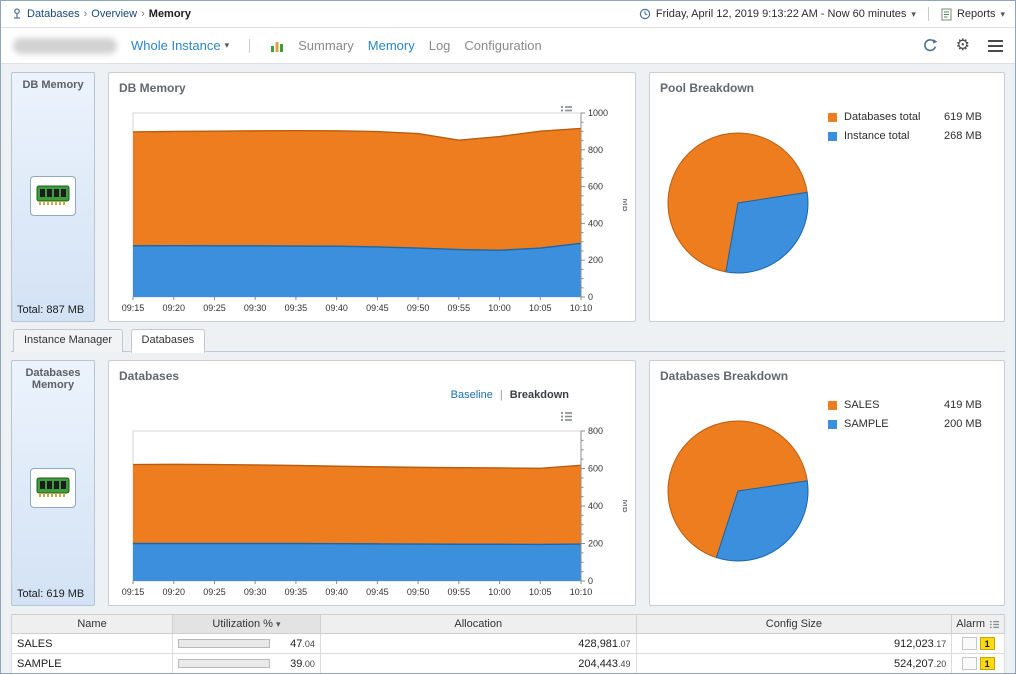 This screenshot has height=674, width=1016. What do you see at coordinates (794, 643) in the screenshot?
I see `cell-config-size: 912,023.17` at bounding box center [794, 643].